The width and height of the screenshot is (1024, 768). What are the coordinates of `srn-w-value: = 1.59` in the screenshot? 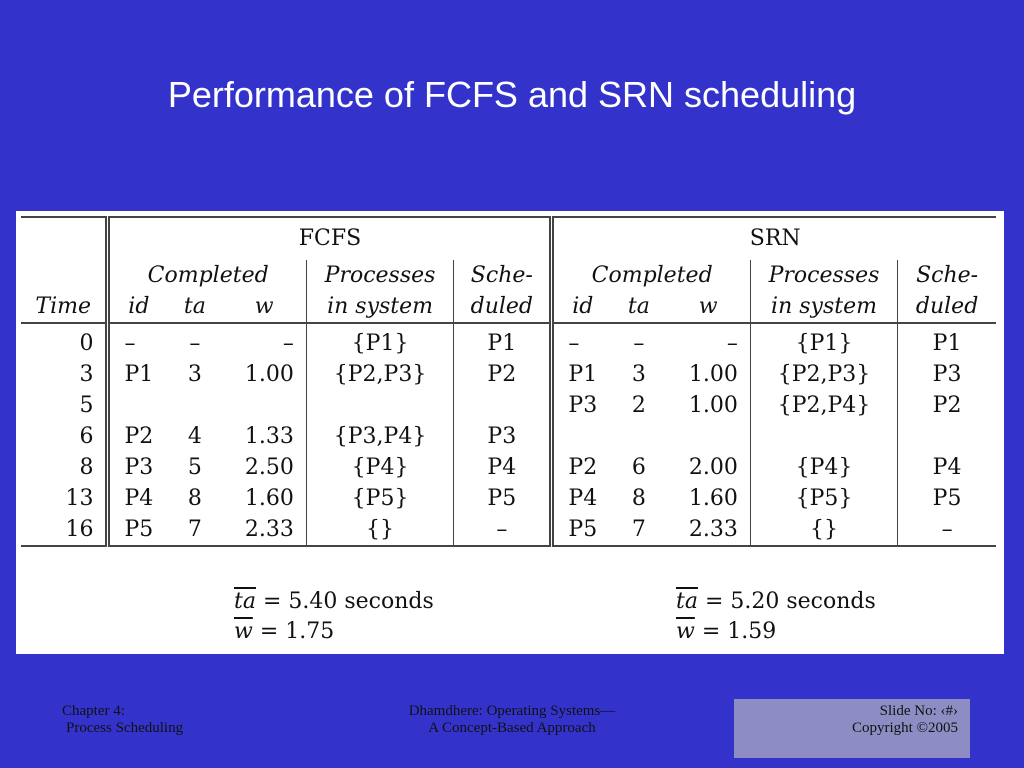 It's located at (735, 631).